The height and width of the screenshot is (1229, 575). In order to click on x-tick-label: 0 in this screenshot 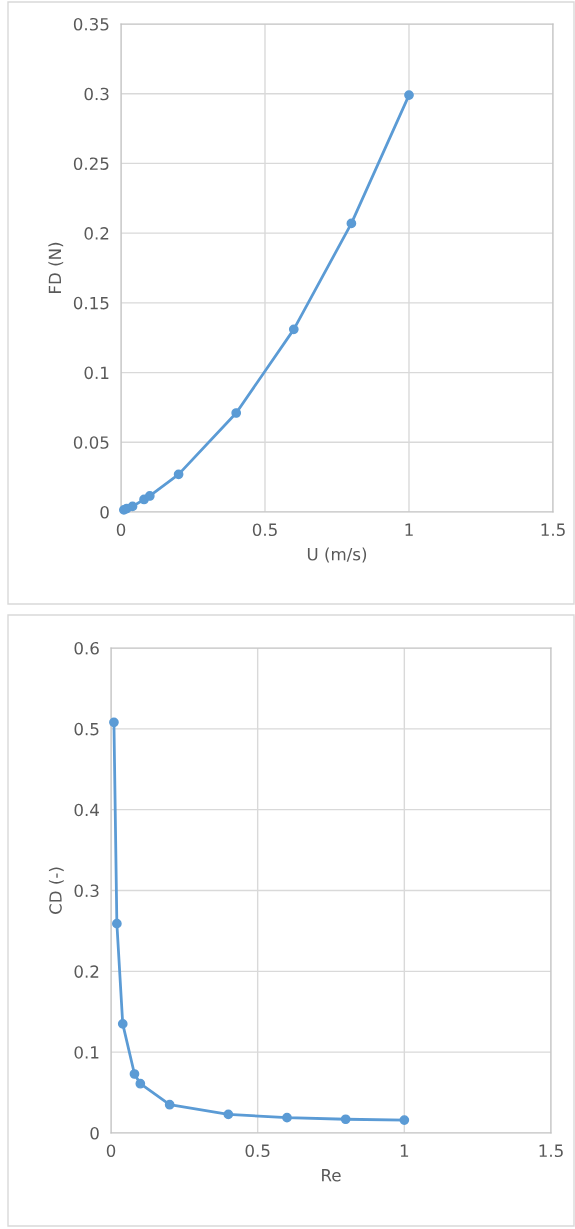, I will do `click(121, 530)`.